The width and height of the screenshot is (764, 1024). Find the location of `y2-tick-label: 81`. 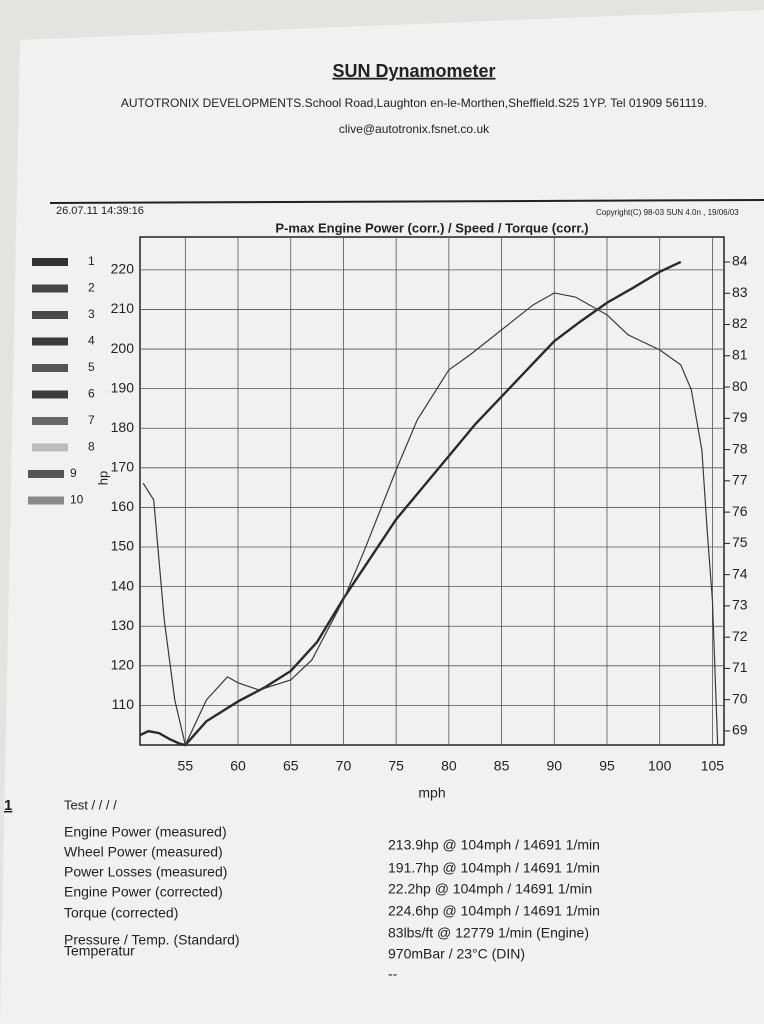

y2-tick-label: 81 is located at coordinates (740, 354).